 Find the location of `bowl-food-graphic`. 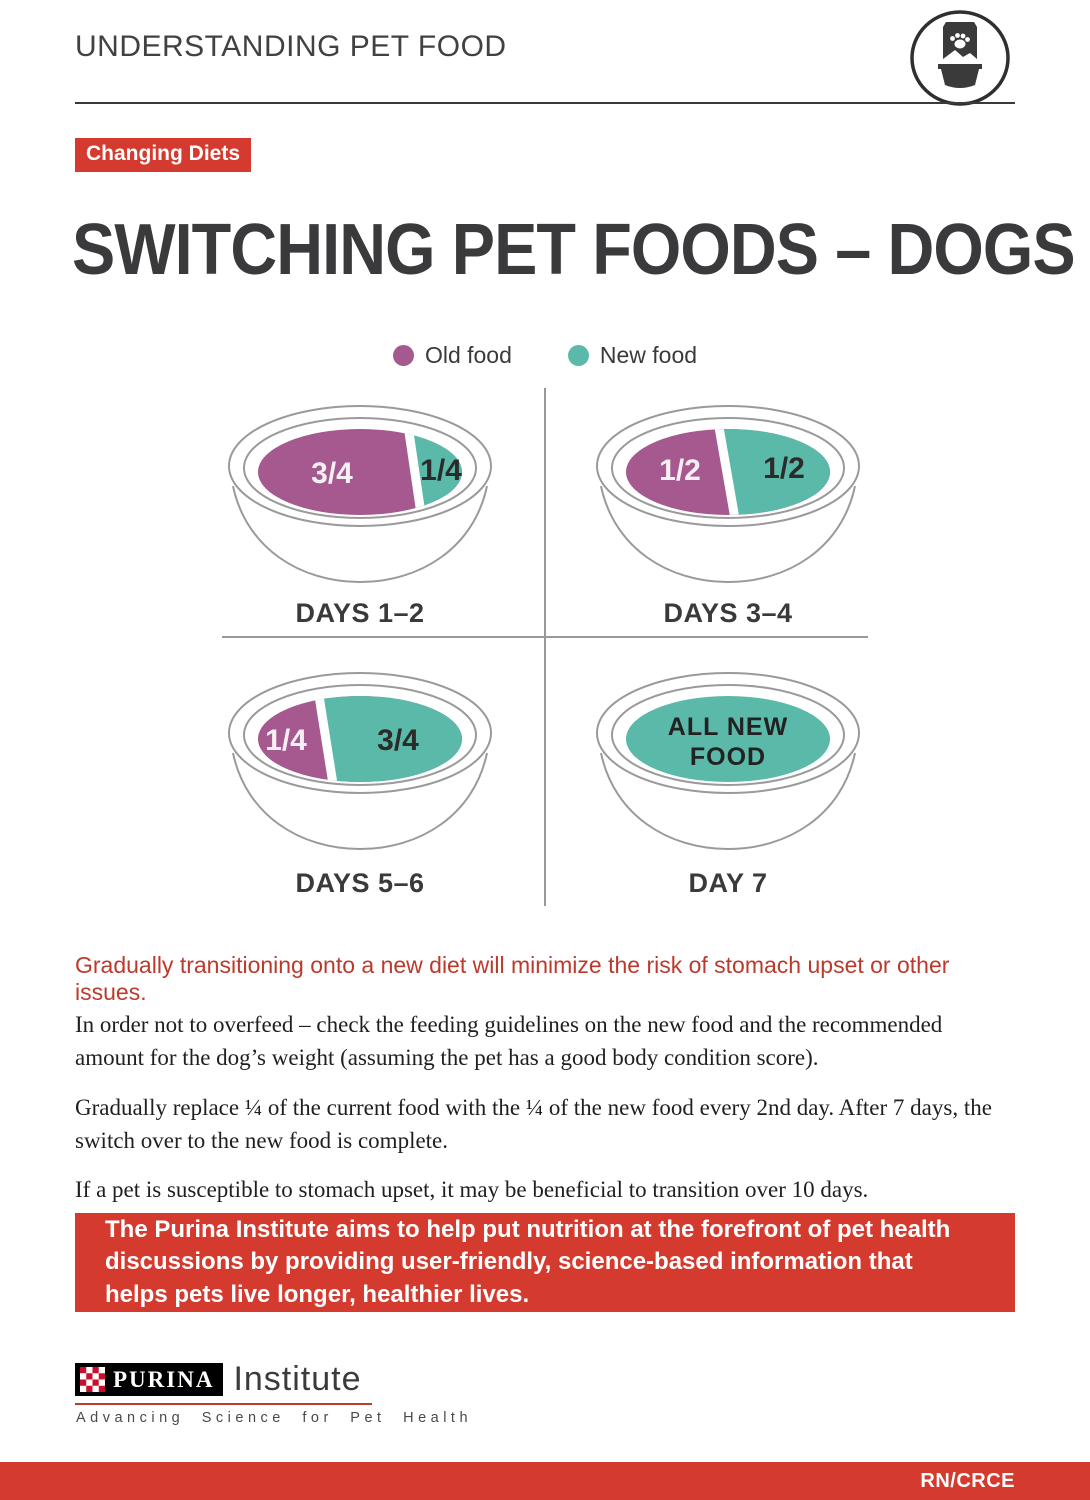

bowl-food-graphic is located at coordinates (728, 739).